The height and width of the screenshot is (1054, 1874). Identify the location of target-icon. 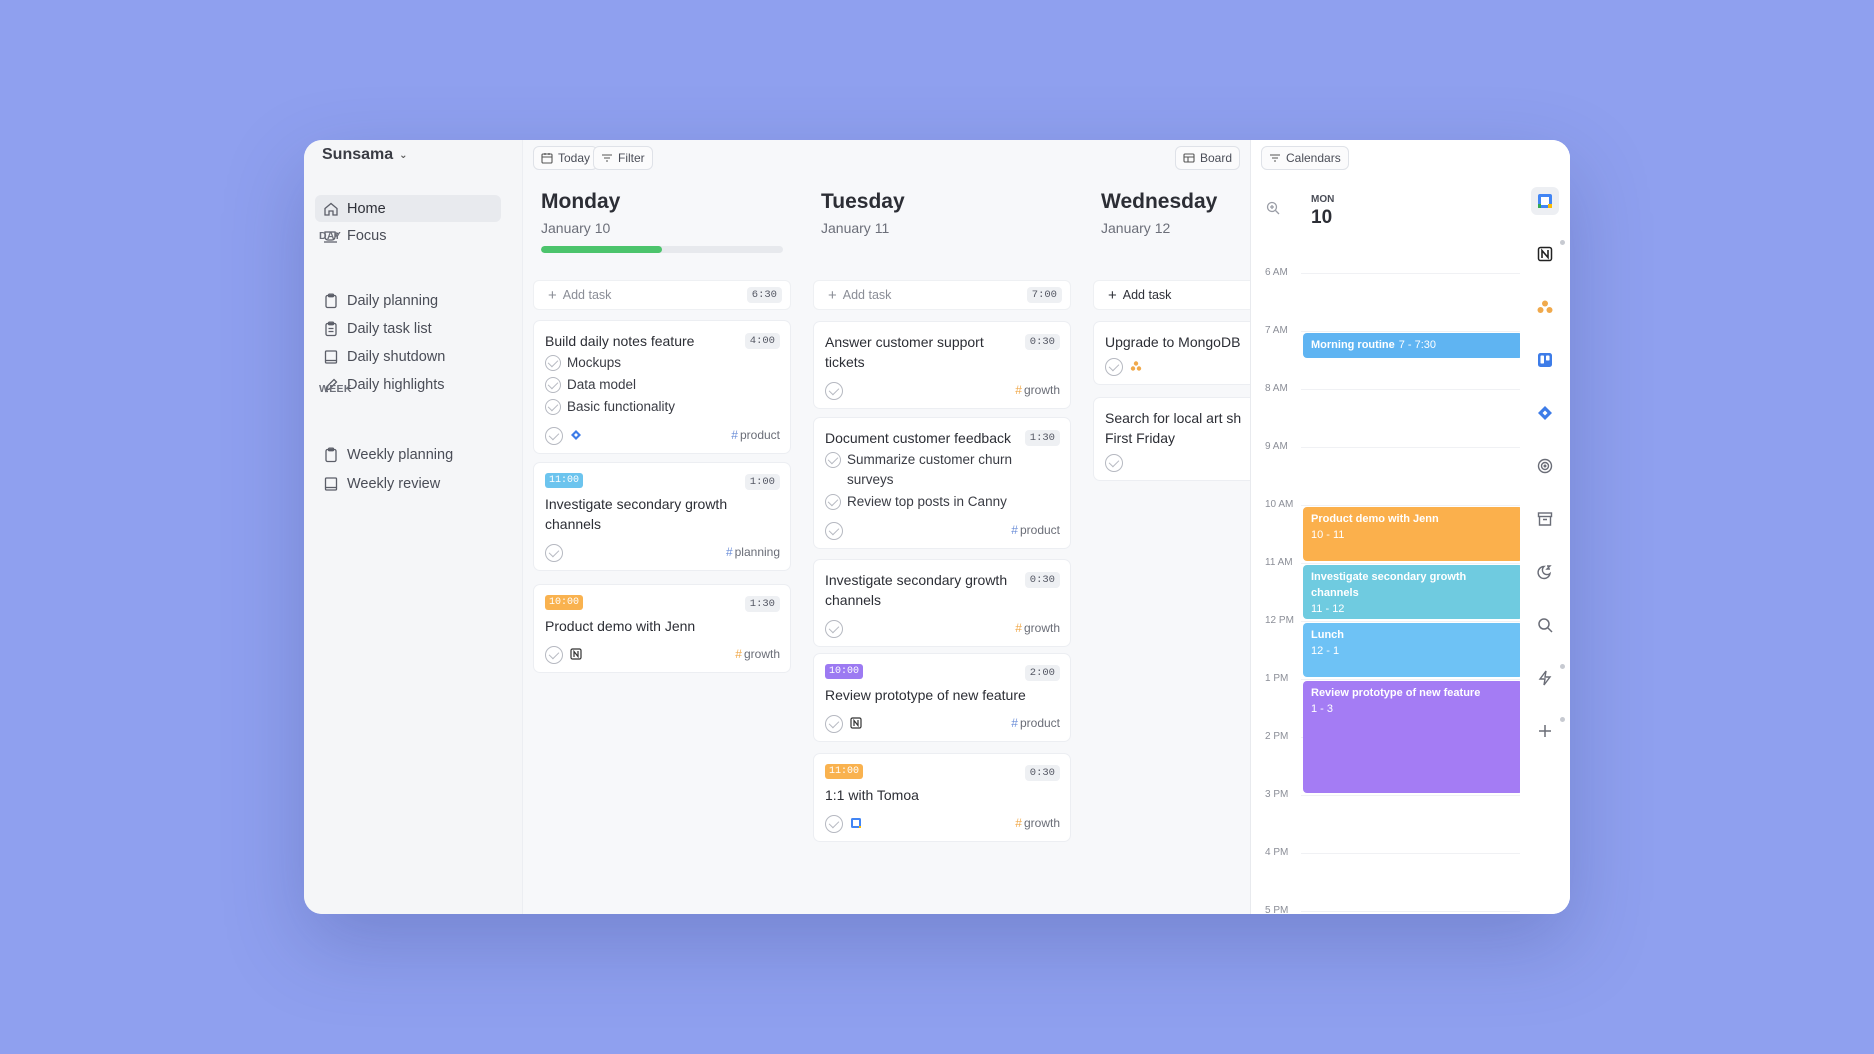
(1545, 466).